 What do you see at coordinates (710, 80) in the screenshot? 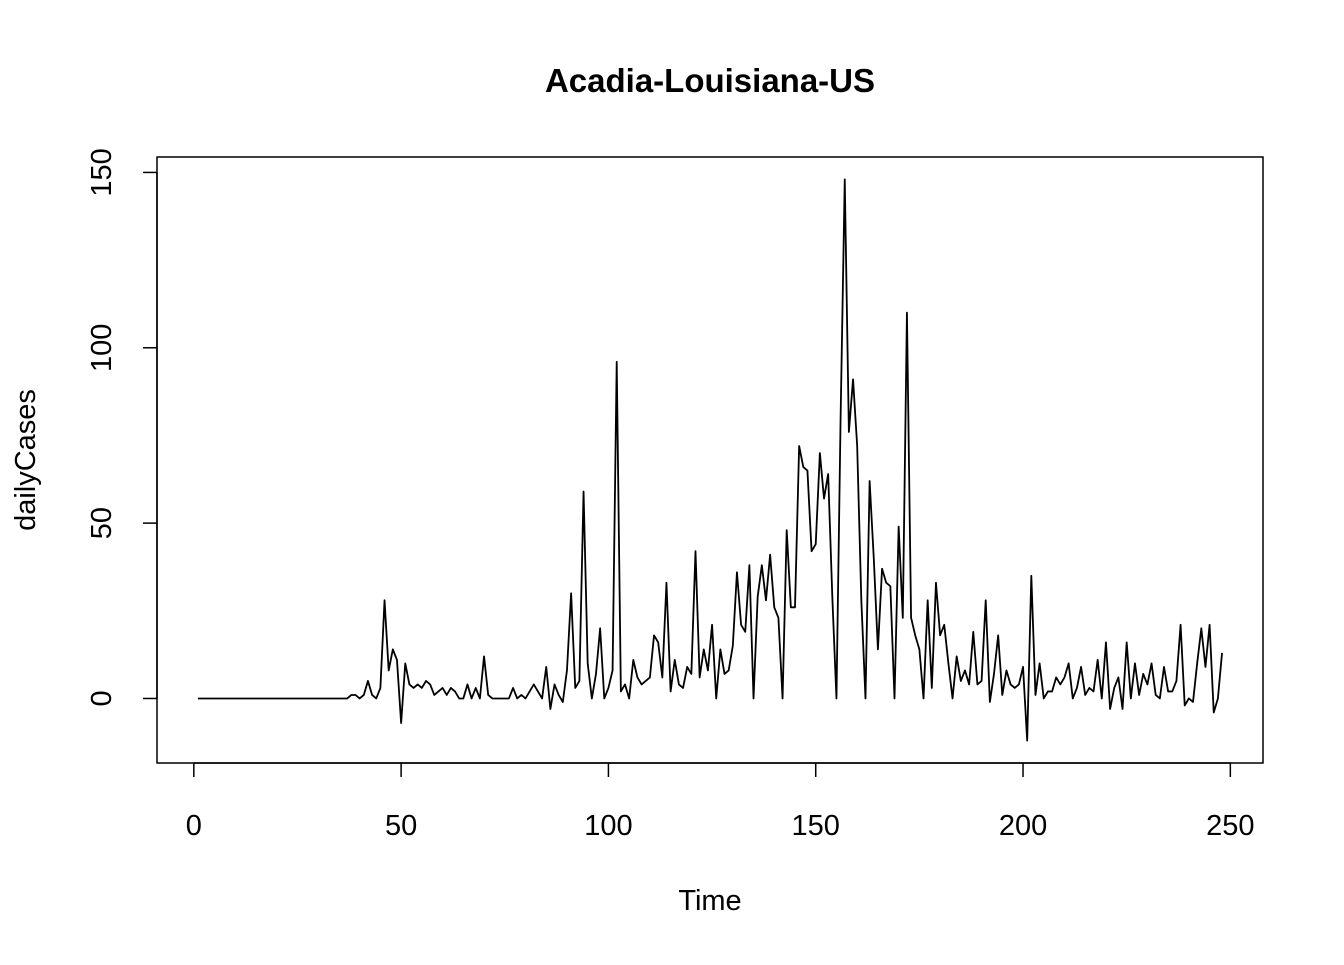
I see `chart-title: Acadia-Louisiana-US` at bounding box center [710, 80].